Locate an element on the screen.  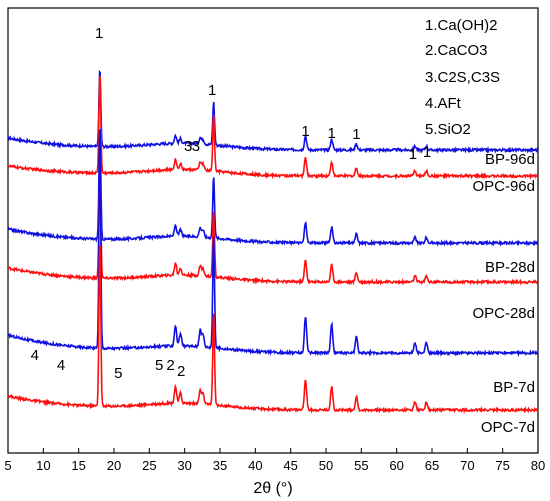
x-tick-label: 25 is located at coordinates (149, 465).